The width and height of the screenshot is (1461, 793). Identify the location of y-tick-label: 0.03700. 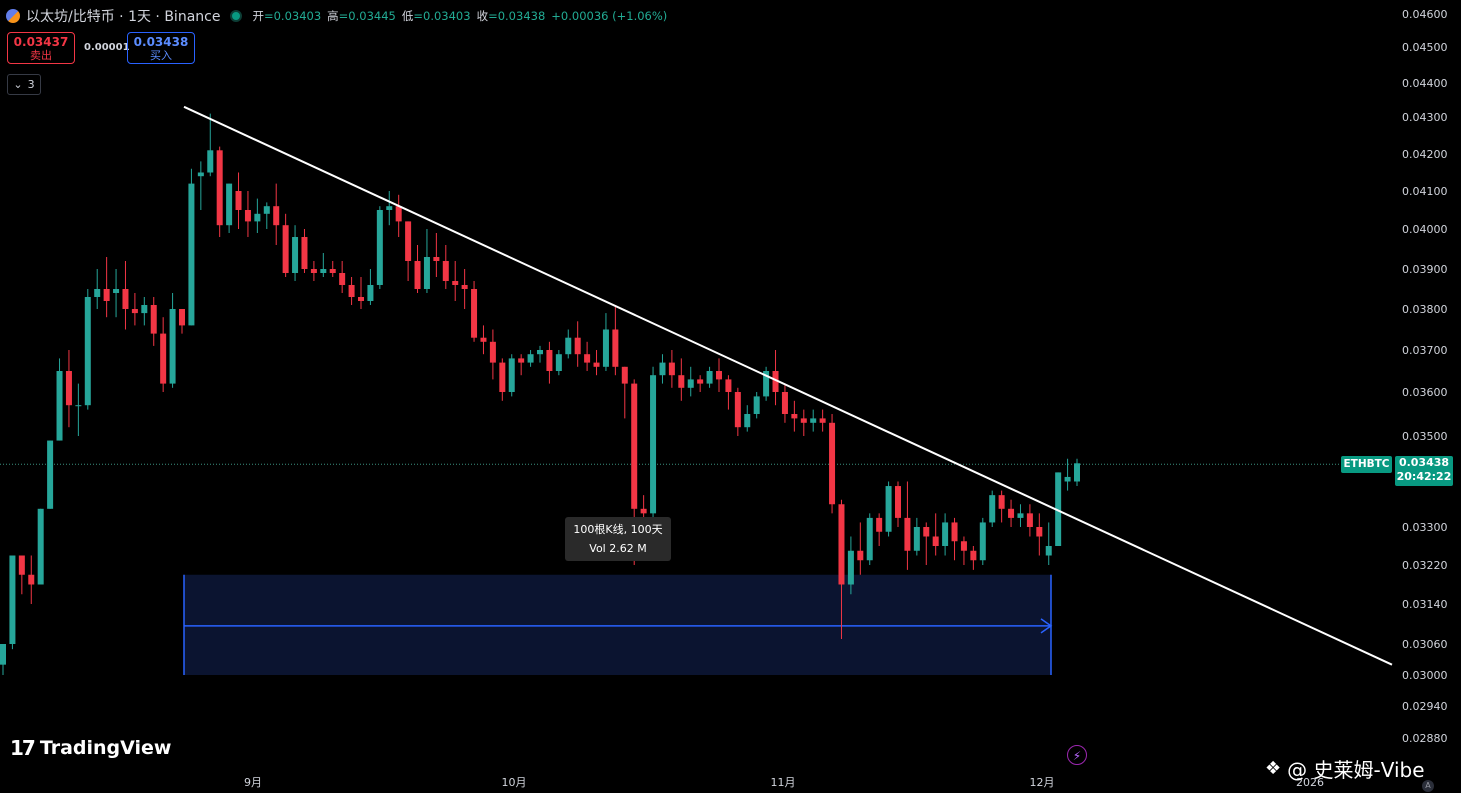
(1425, 350).